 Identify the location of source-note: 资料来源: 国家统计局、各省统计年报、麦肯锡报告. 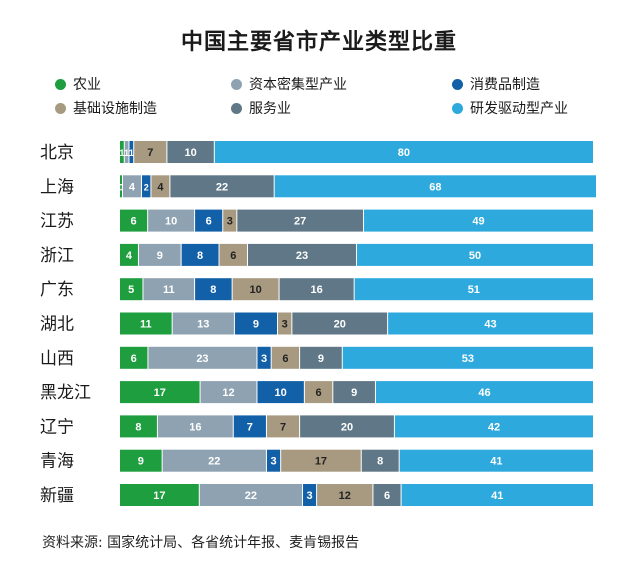
(201, 543).